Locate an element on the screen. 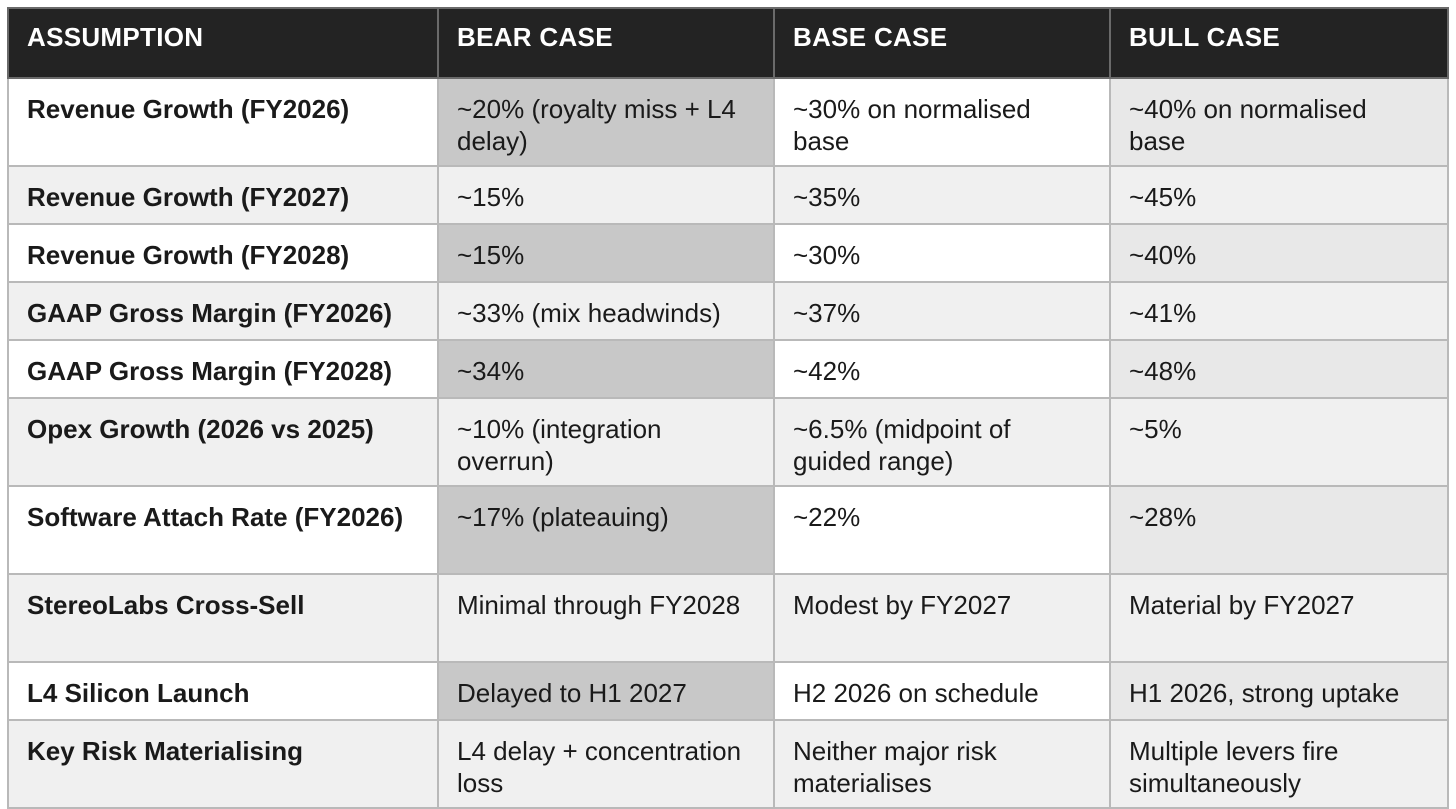 The height and width of the screenshot is (809, 1456). bear-cell: ~33% (mix headwinds) is located at coordinates (606, 311).